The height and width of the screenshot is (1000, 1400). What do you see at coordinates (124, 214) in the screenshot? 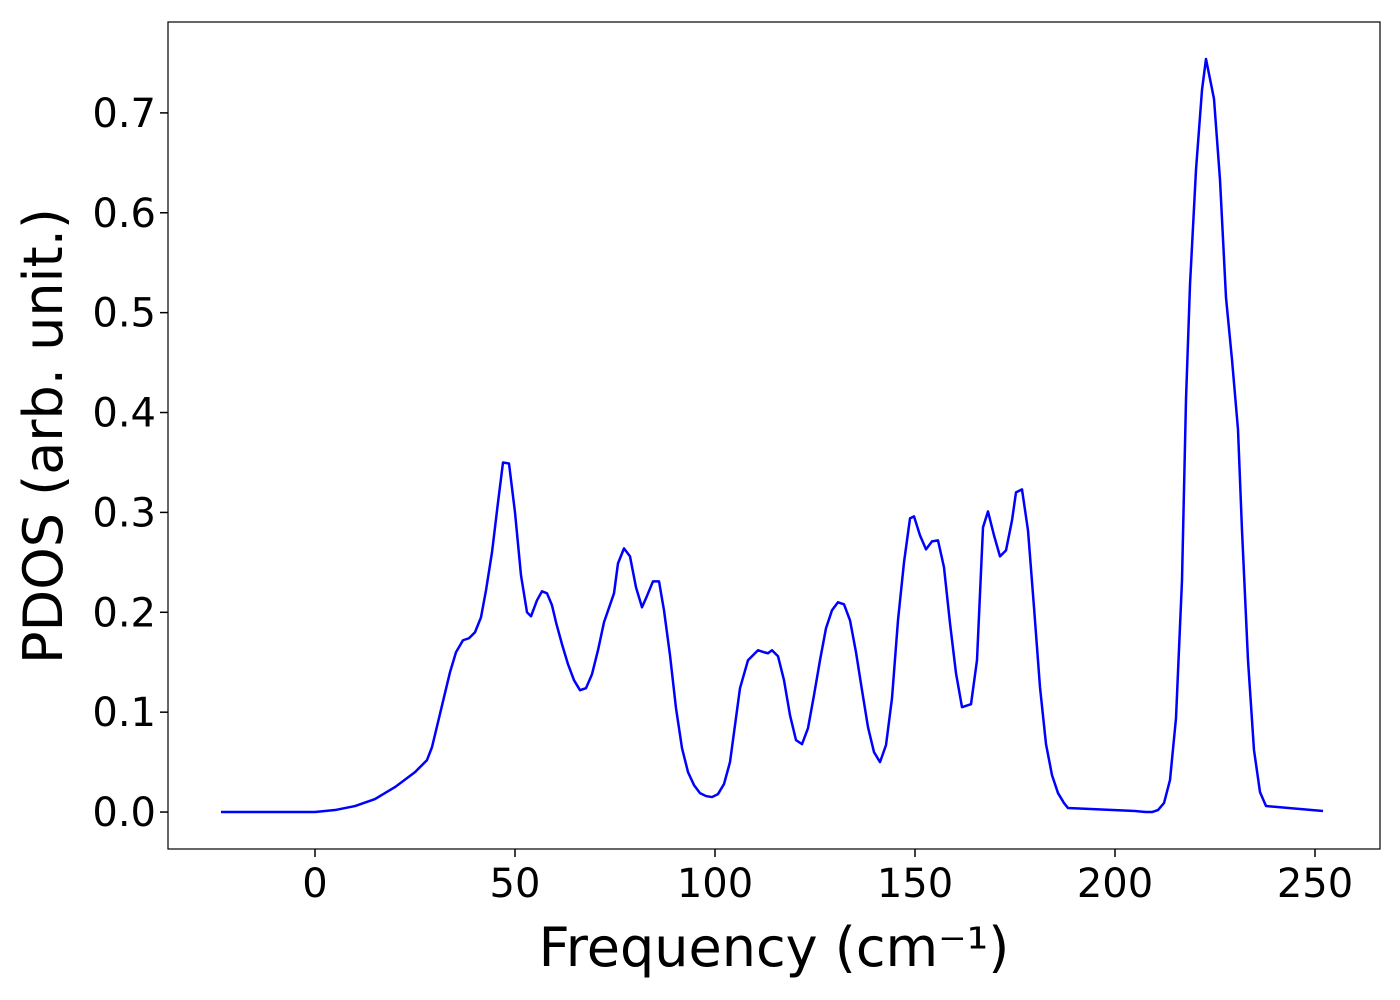
I see `y-tick-label: 0.6` at bounding box center [124, 214].